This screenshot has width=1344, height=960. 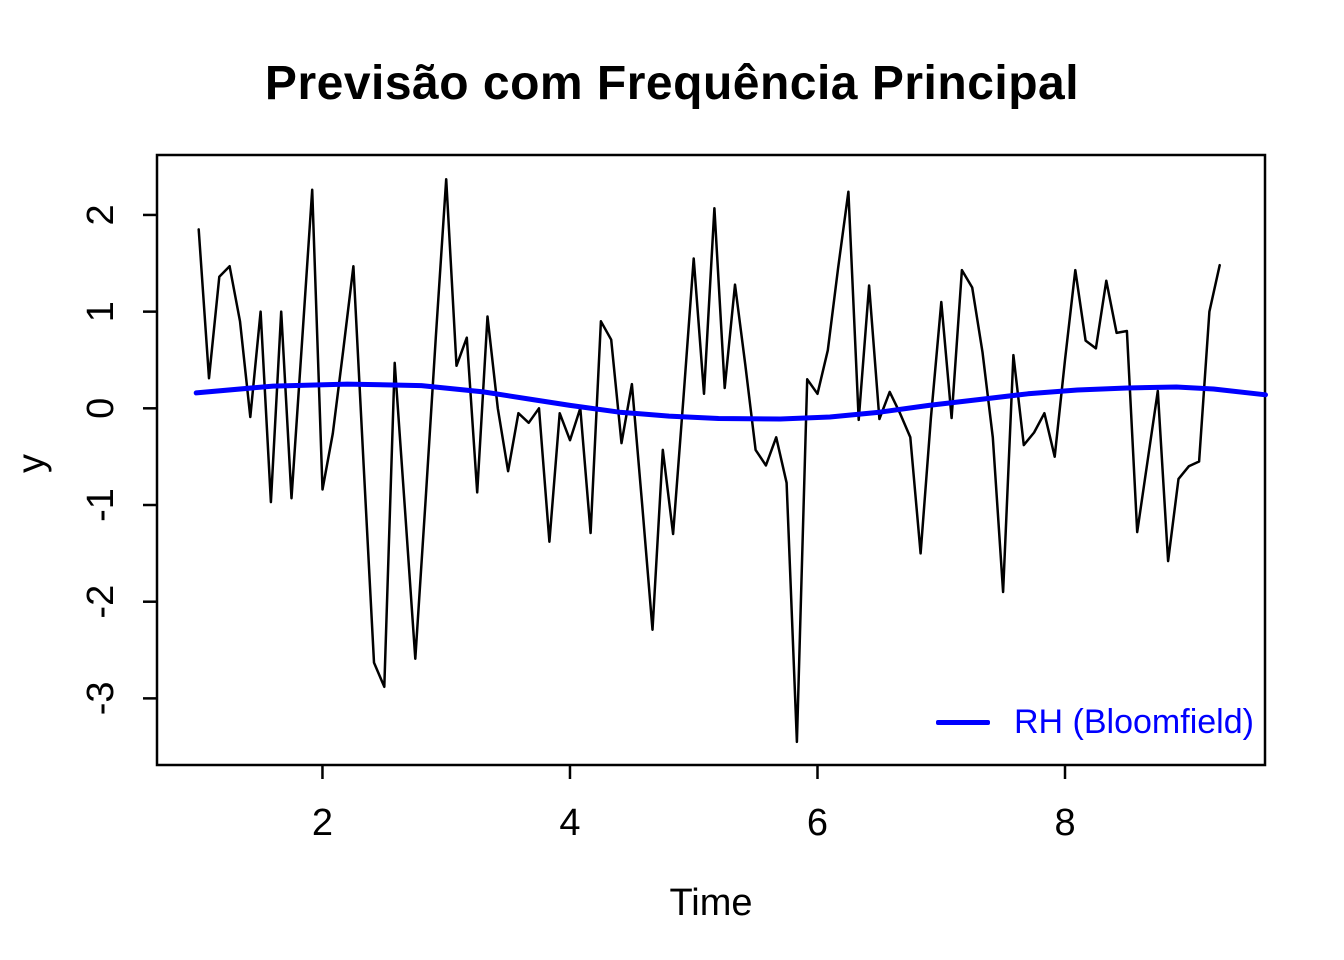 I want to click on y-tick-label: 2, so click(x=101, y=214).